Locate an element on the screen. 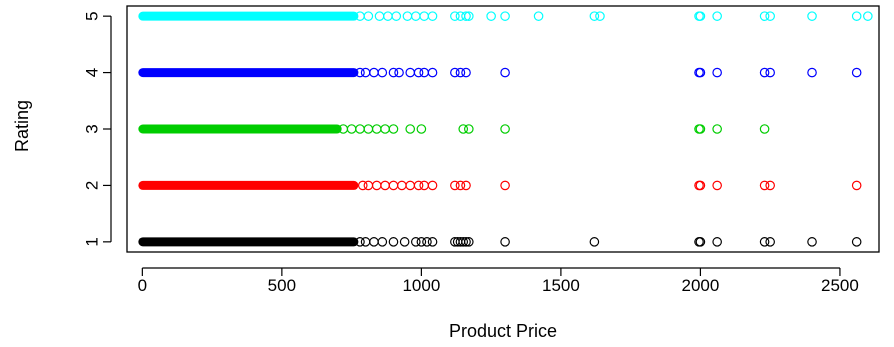 Image resolution: width=894 pixels, height=347 pixels. x-axis: 0 500 1000 1500 2000 2500 is located at coordinates (498, 281).